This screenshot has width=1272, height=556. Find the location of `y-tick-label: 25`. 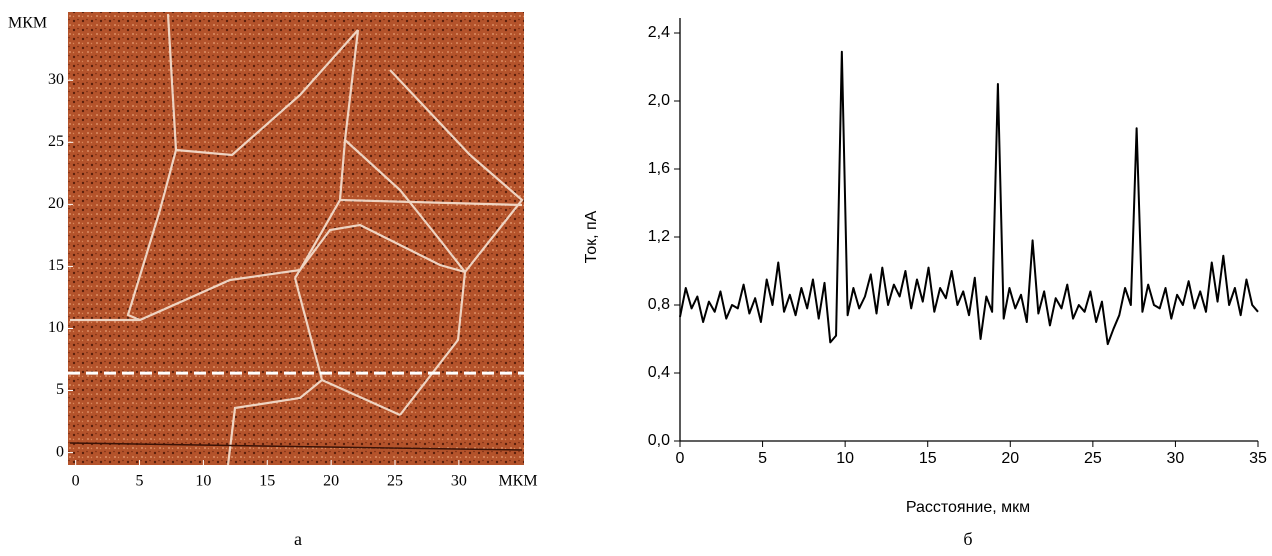

y-tick-label: 25 is located at coordinates (56, 141).